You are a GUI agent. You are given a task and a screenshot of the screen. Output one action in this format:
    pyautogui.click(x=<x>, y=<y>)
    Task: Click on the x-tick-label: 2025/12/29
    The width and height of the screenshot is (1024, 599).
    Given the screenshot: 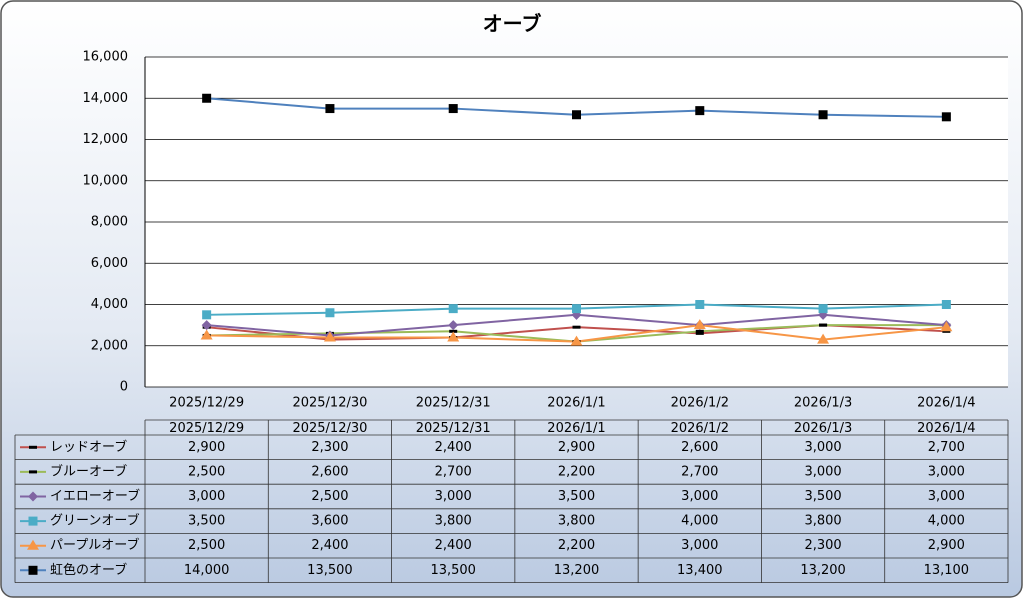 What is the action you would take?
    pyautogui.click(x=206, y=403)
    